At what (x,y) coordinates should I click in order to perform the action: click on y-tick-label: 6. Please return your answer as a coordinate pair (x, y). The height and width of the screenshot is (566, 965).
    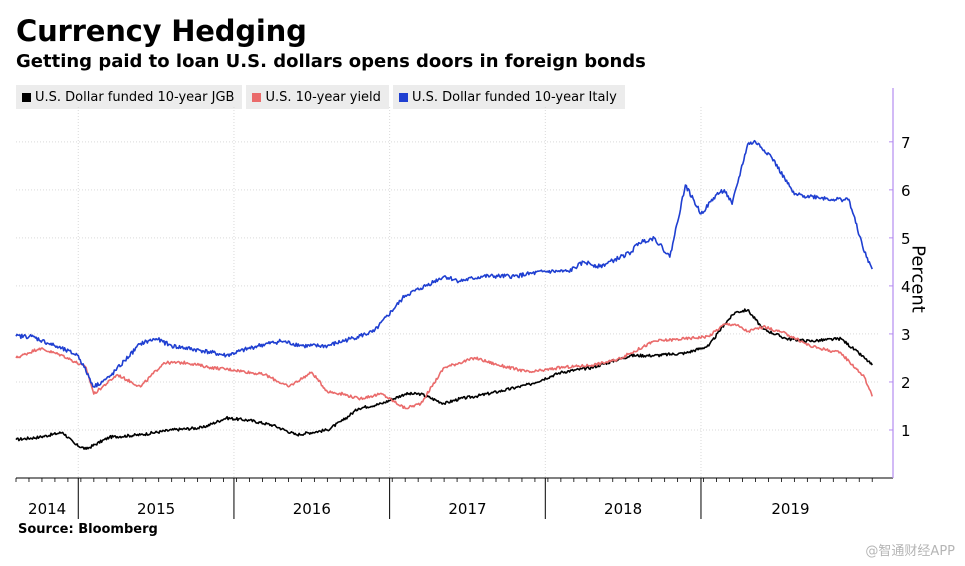
    Looking at the image, I should click on (906, 191).